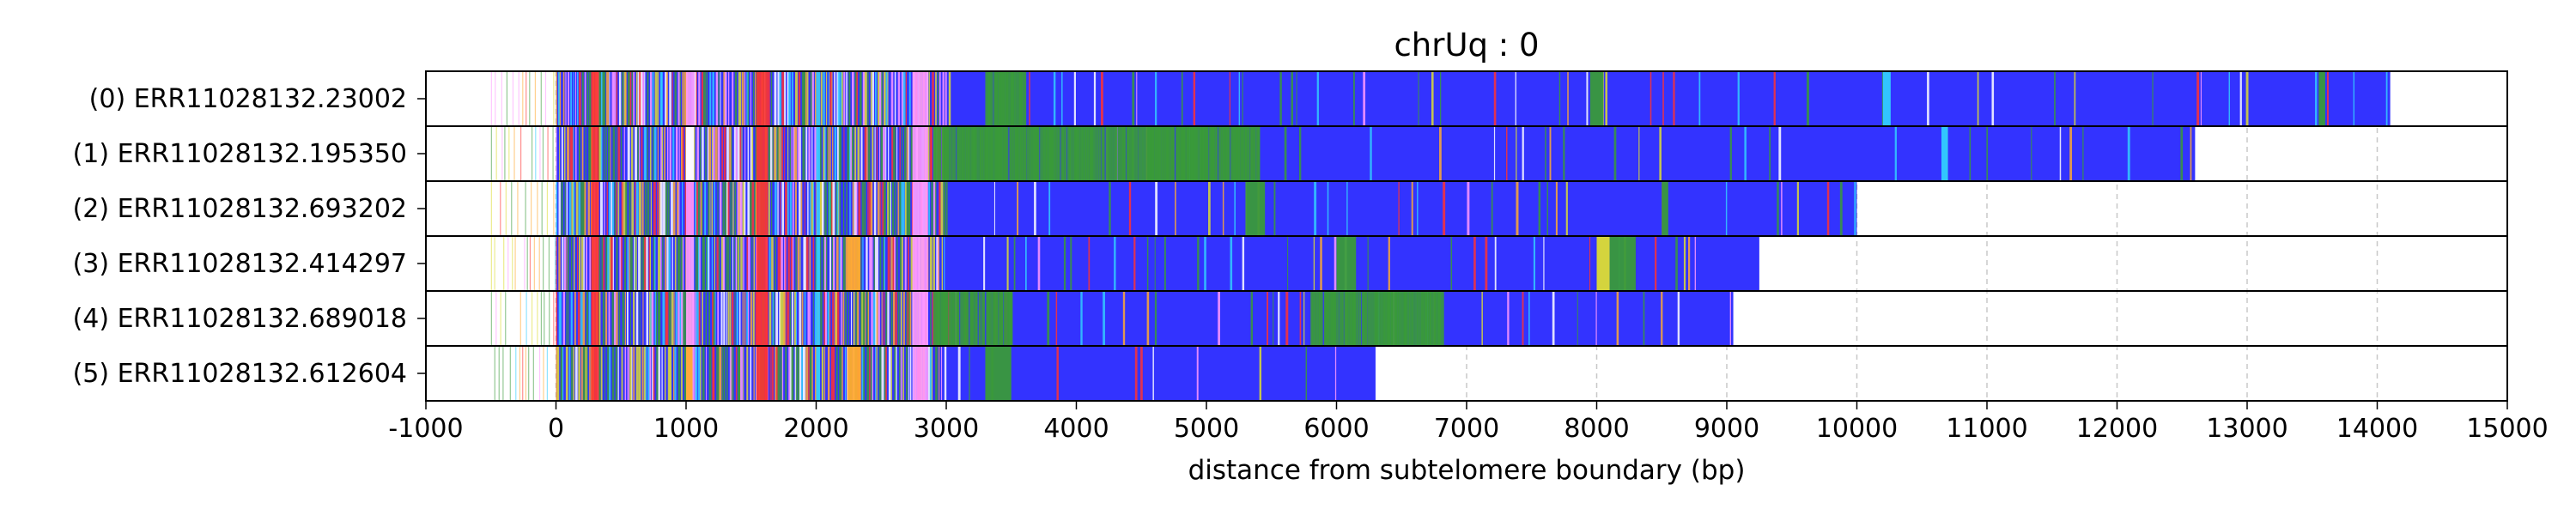 The width and height of the screenshot is (2576, 515). I want to click on read-track: (3) ERR11028132.414297, so click(1290, 263).